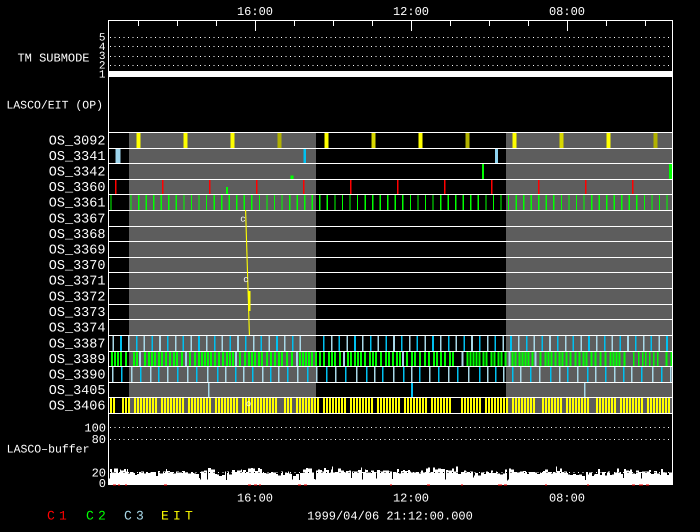 This screenshot has width=700, height=532. What do you see at coordinates (248, 404) in the screenshot?
I see `svg-text: o` at bounding box center [248, 404].